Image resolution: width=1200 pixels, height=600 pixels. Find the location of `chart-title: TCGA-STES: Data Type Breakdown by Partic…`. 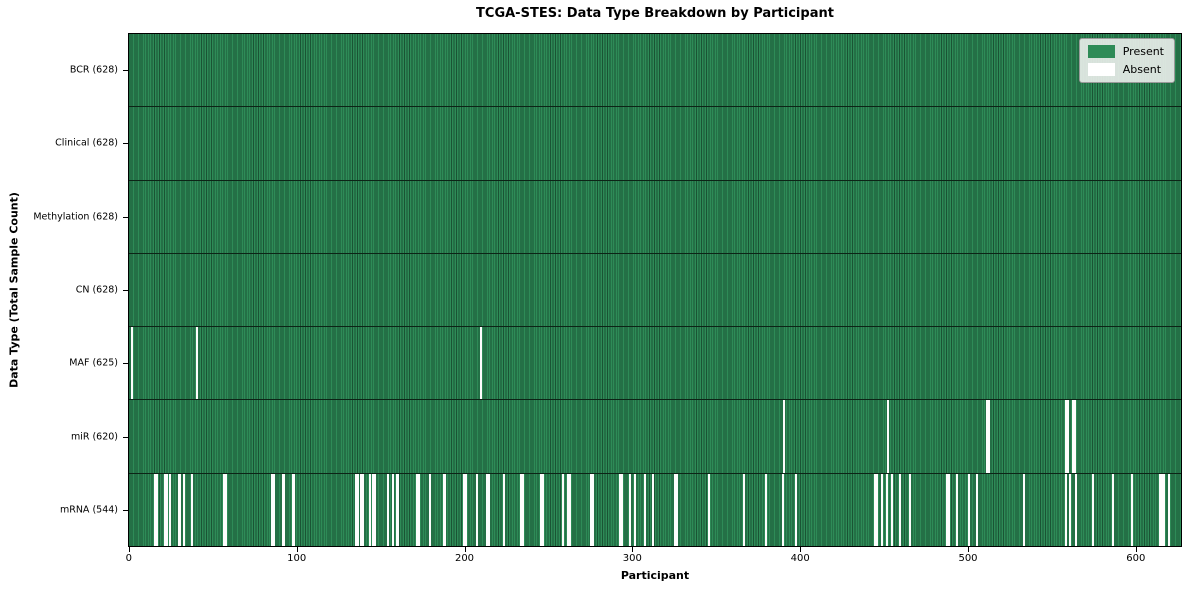

chart-title: TCGA-STES: Data Type Breakdown by Partic… is located at coordinates (655, 13).